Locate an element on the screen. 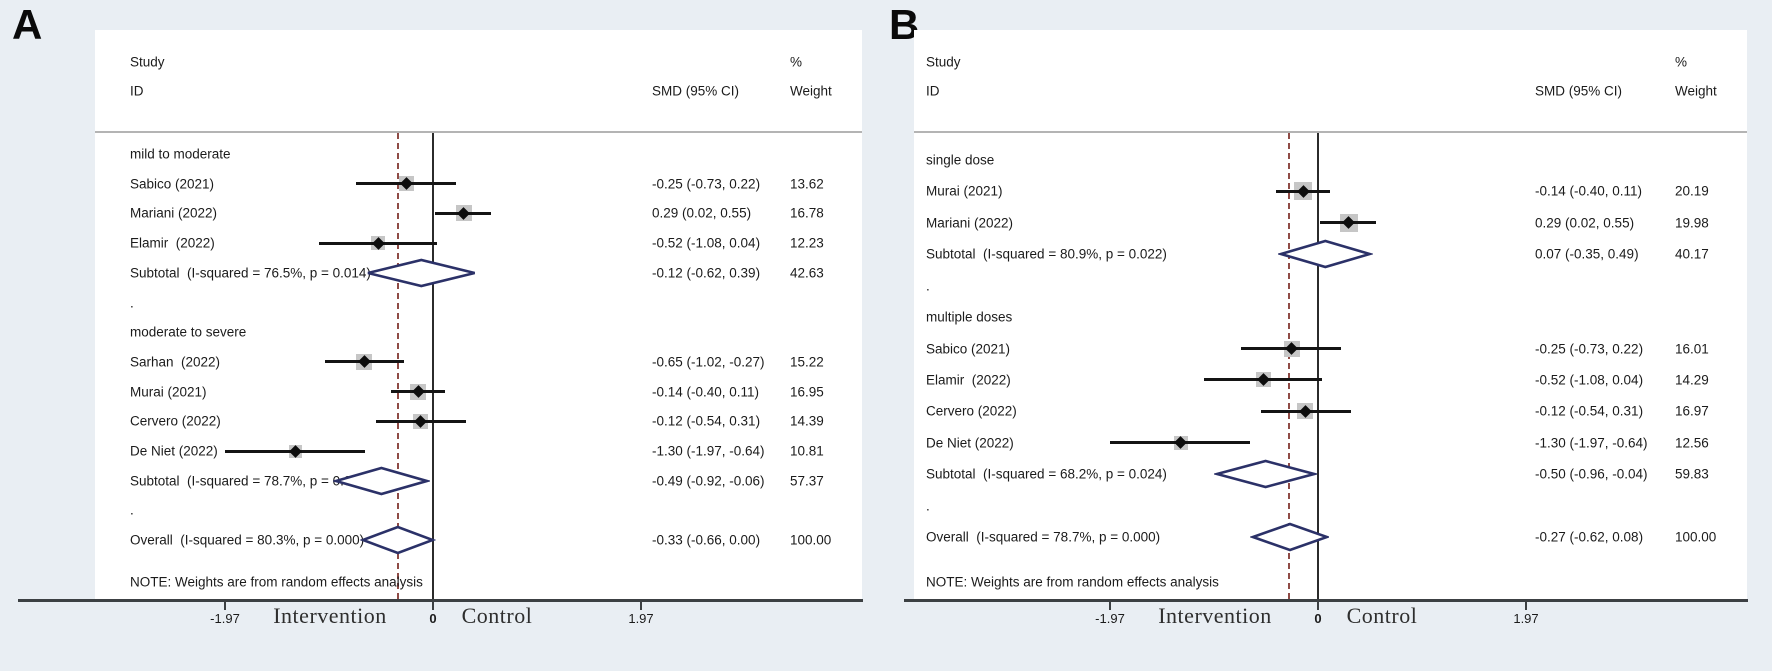 The width and height of the screenshot is (1772, 671). group-row-label: multiple doses is located at coordinates (969, 317).